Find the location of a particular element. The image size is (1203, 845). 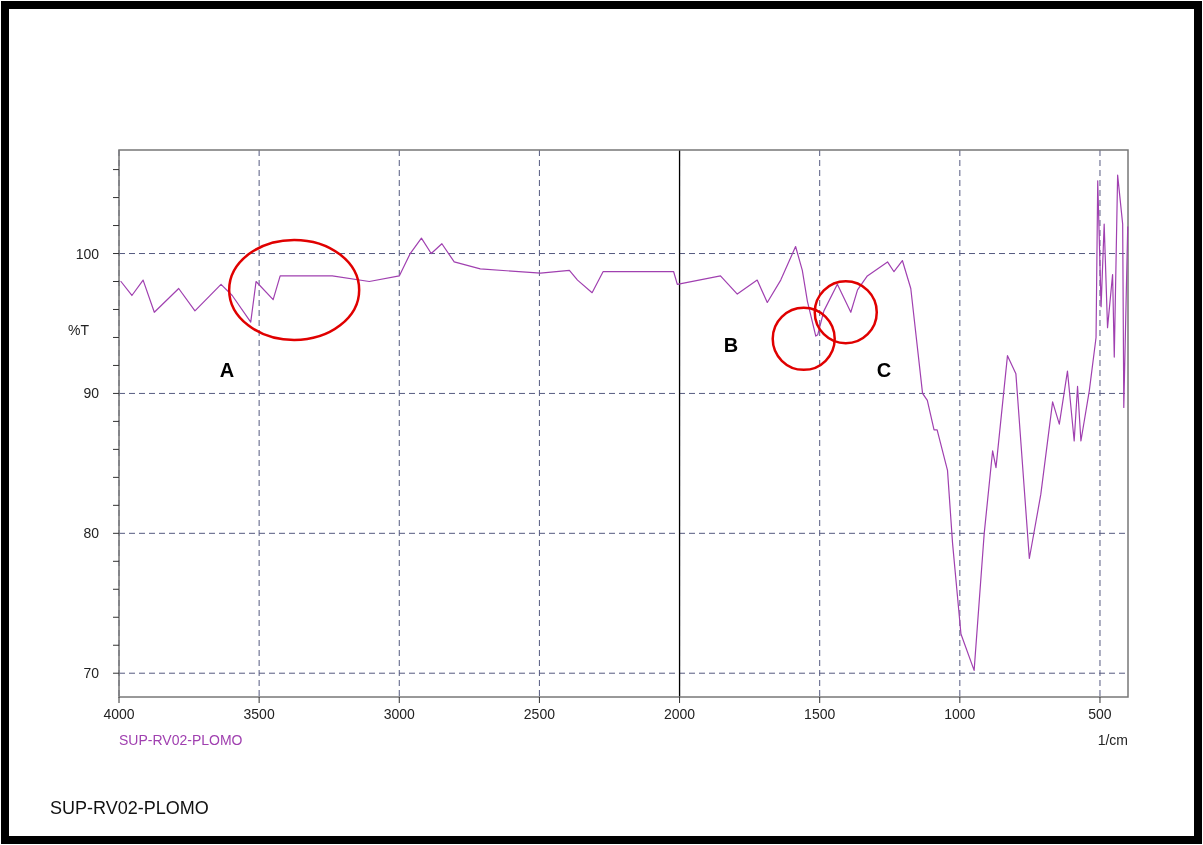

x-axis-title: 1/cm is located at coordinates (1112, 740).